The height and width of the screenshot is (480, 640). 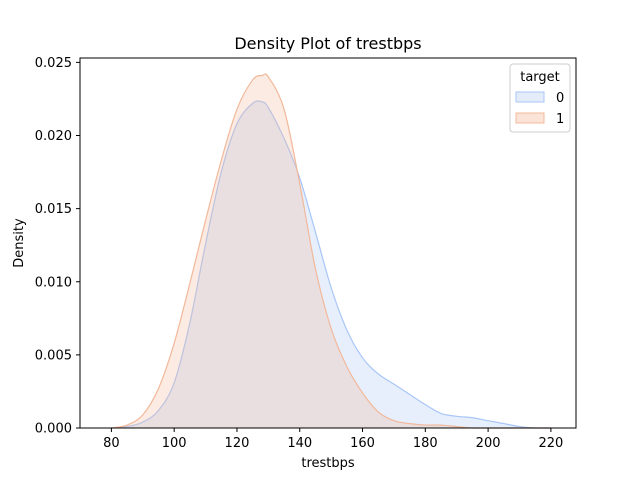 I want to click on legend-title: target, so click(x=540, y=77).